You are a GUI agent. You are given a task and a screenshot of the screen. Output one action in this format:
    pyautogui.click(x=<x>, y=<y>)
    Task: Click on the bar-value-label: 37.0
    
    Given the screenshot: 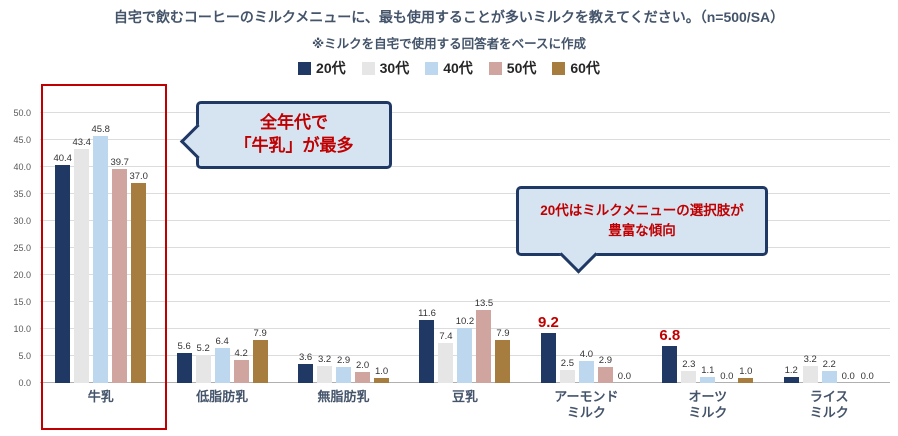 What is the action you would take?
    pyautogui.click(x=138, y=177)
    